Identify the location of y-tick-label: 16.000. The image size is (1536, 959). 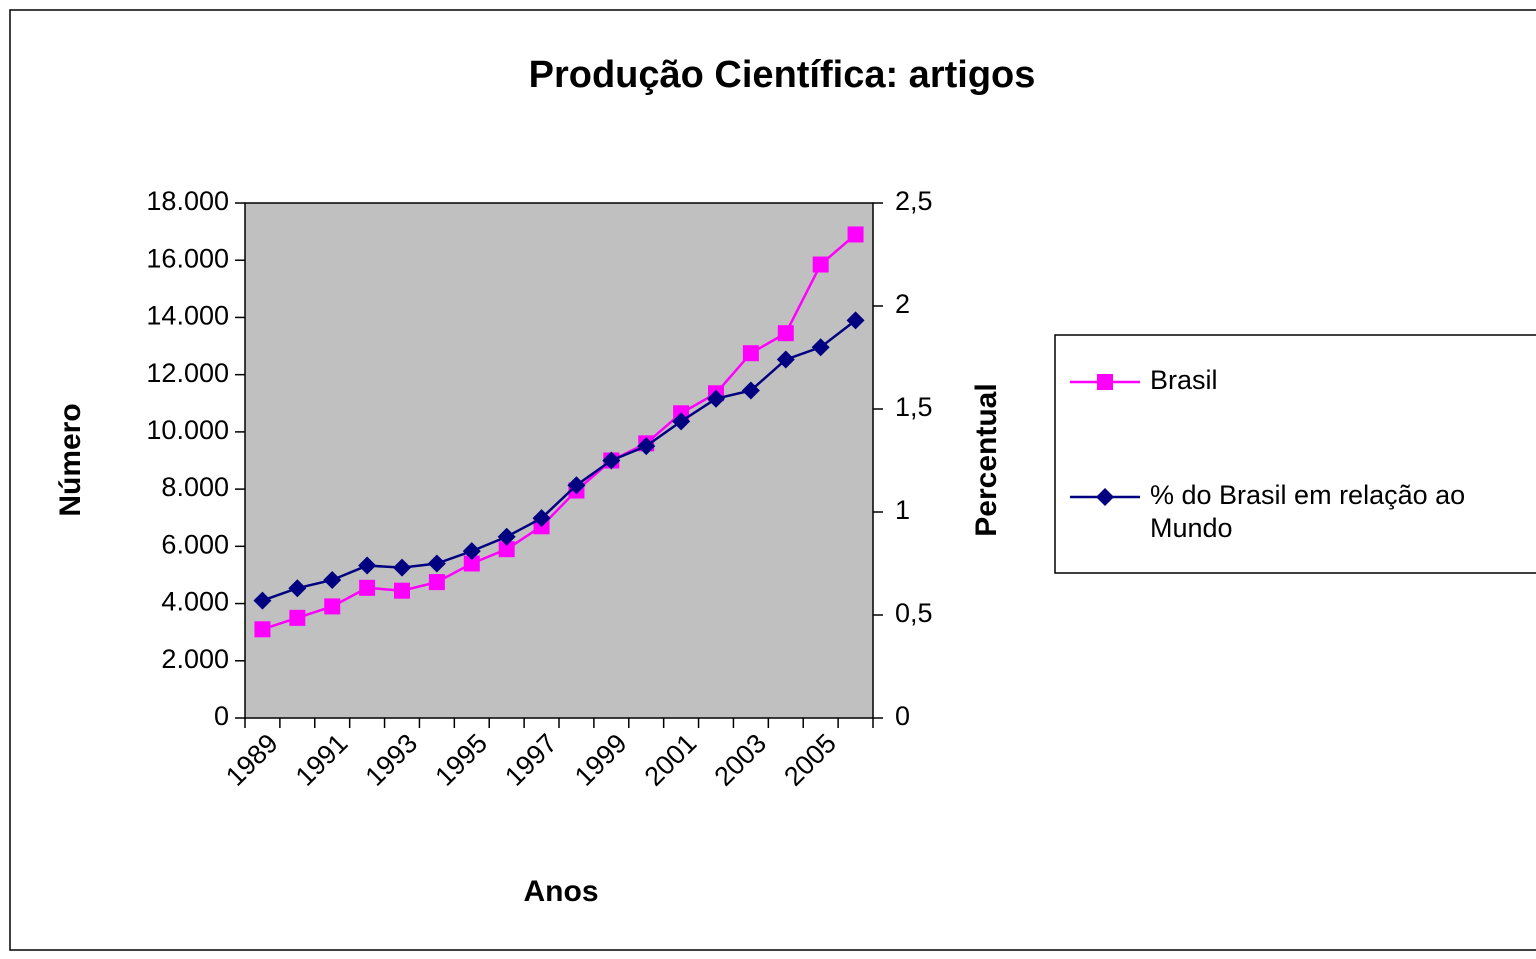
(187, 258).